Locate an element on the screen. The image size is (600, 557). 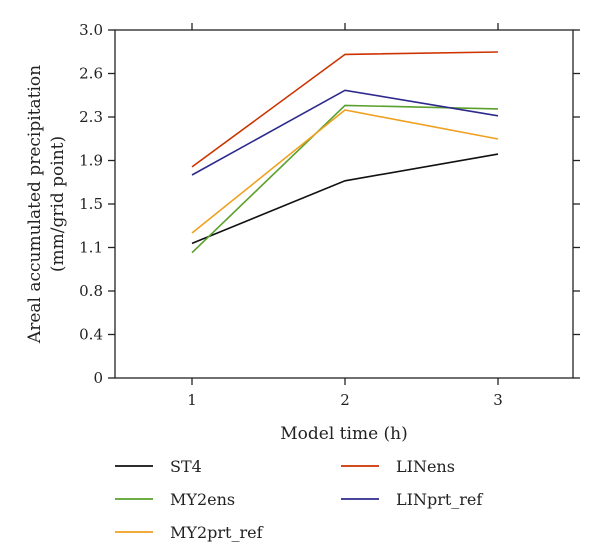
series-line-linens is located at coordinates (345, 109).